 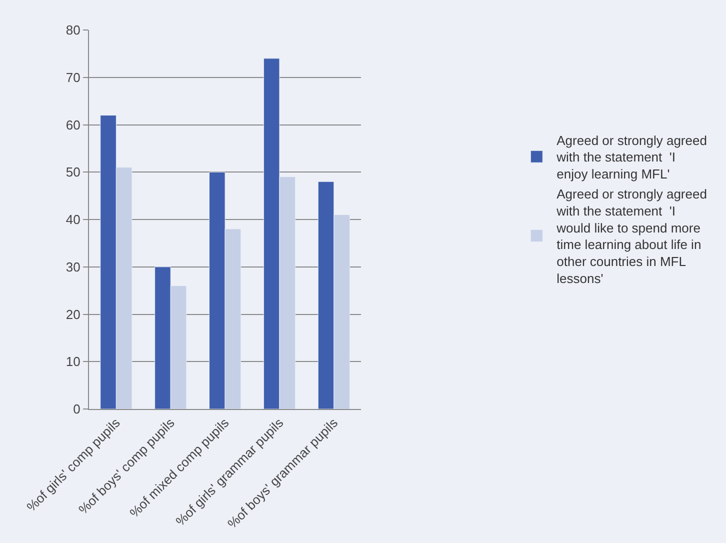 What do you see at coordinates (73, 266) in the screenshot?
I see `y-tick-label: 30` at bounding box center [73, 266].